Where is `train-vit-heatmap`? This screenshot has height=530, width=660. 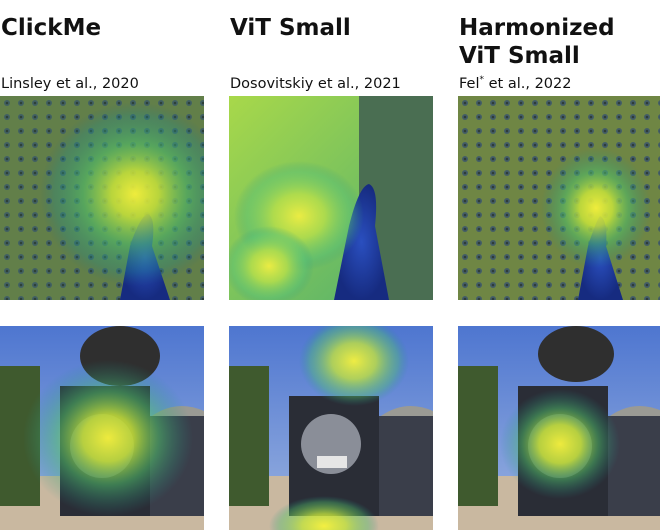 train-vit-heatmap is located at coordinates (331, 428).